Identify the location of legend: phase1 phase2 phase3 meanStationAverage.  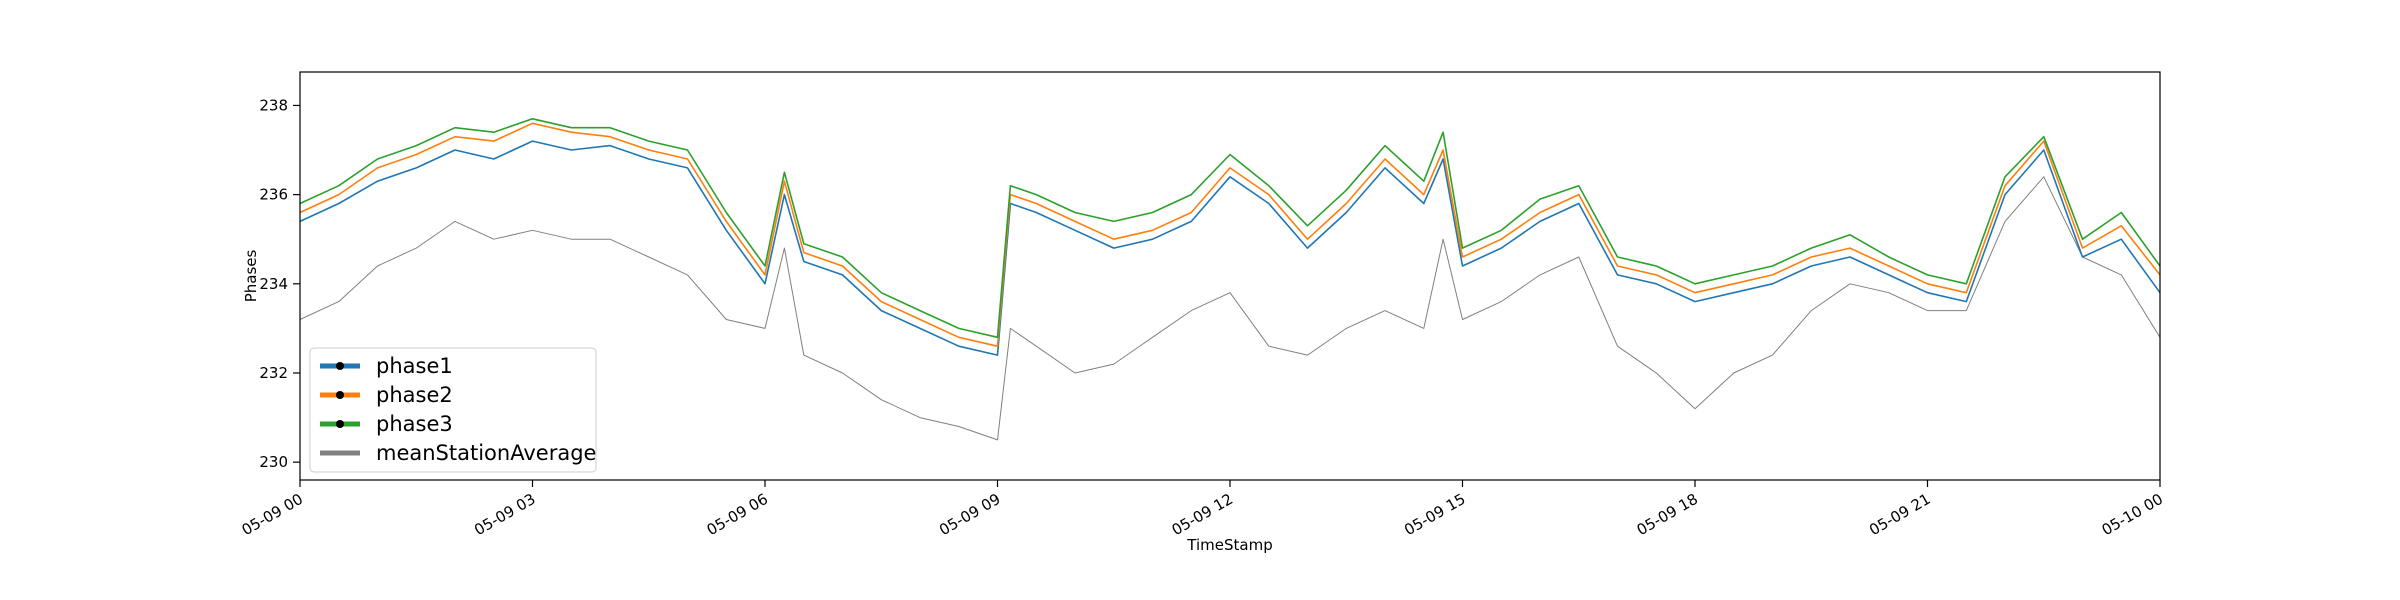
(453, 410).